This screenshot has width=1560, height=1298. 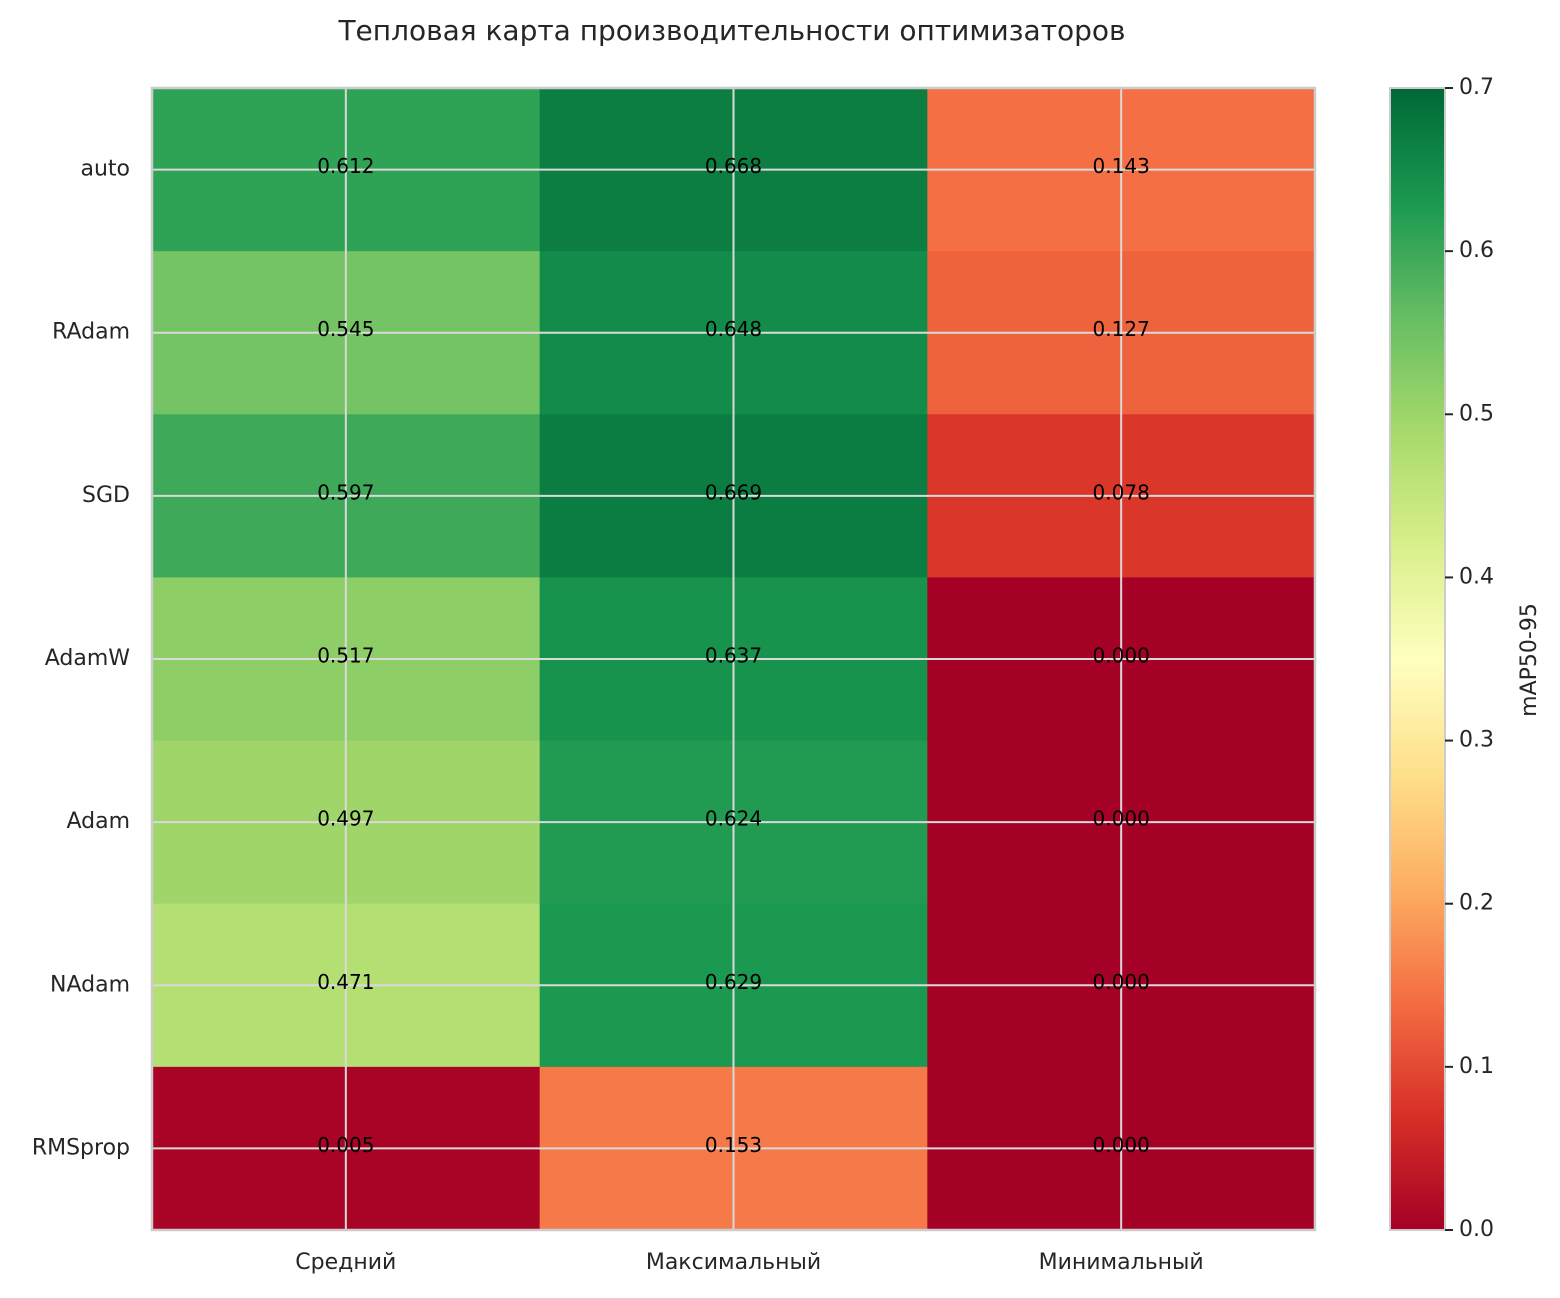 I want to click on colorbar-tick-label: 0.2, so click(x=1476, y=903).